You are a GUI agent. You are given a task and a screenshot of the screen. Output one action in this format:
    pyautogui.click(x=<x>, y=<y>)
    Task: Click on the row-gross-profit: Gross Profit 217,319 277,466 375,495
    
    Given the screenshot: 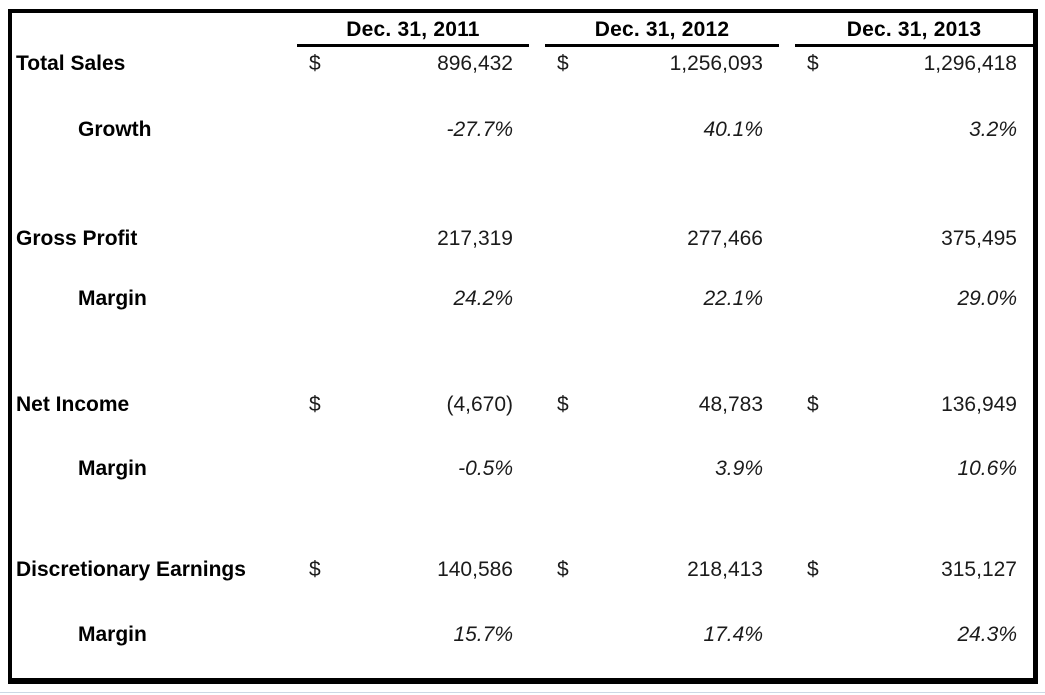 What is the action you would take?
    pyautogui.click(x=522, y=238)
    